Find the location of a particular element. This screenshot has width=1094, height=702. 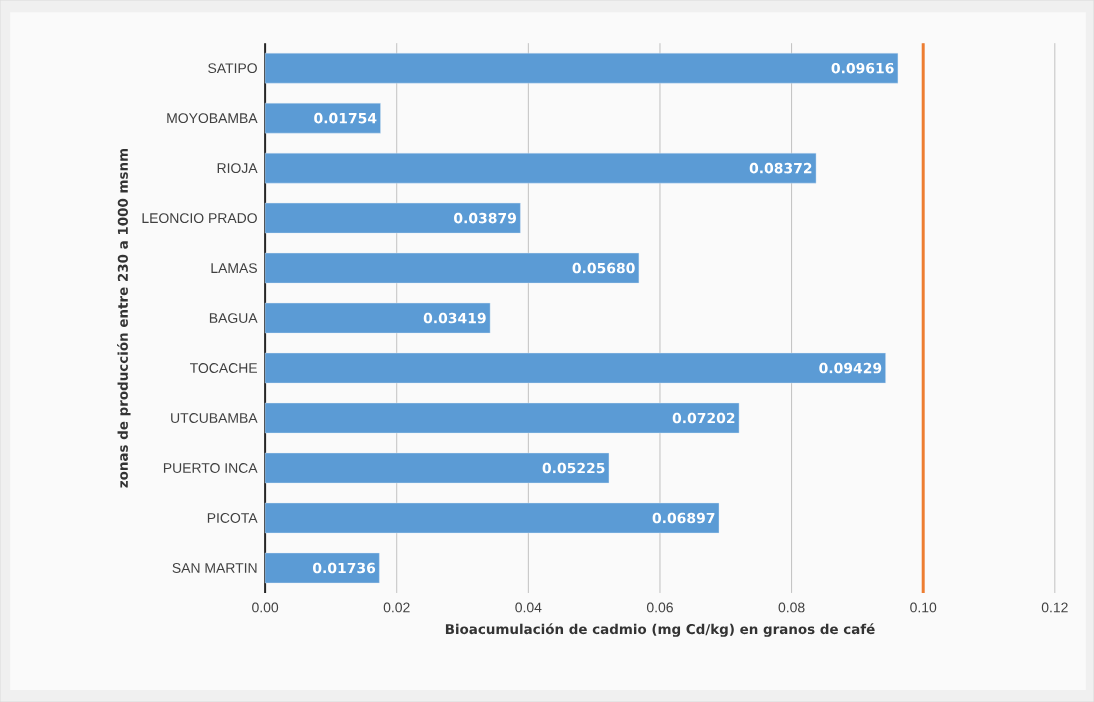

x-axis-title: Bioacumulación de cadmio (mg Cd/kg) en granos de café is located at coordinates (660, 630).